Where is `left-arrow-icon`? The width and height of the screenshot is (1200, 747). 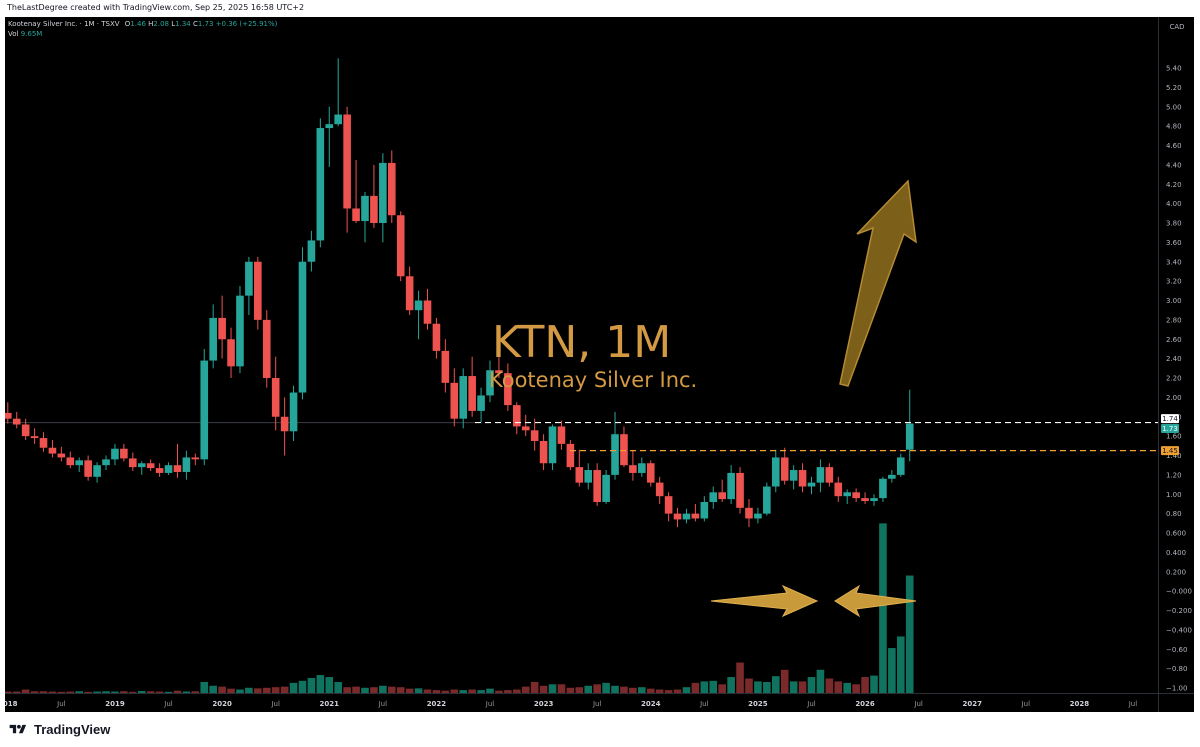 left-arrow-icon is located at coordinates (875, 601).